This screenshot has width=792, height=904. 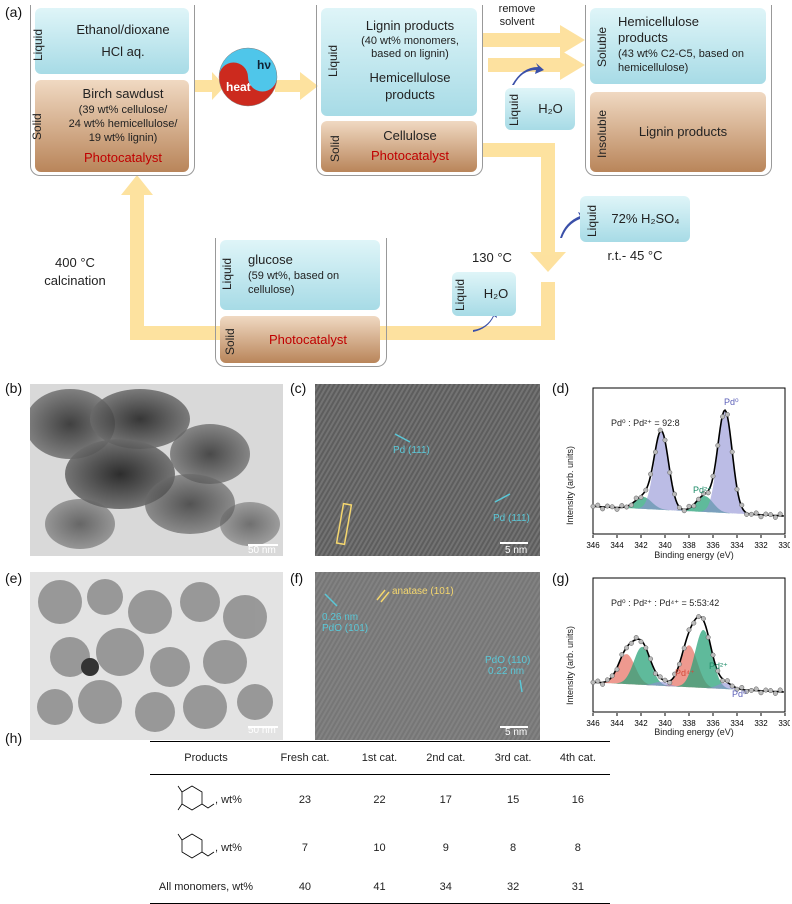 I want to click on scale-e: 50 nm, so click(x=262, y=730).